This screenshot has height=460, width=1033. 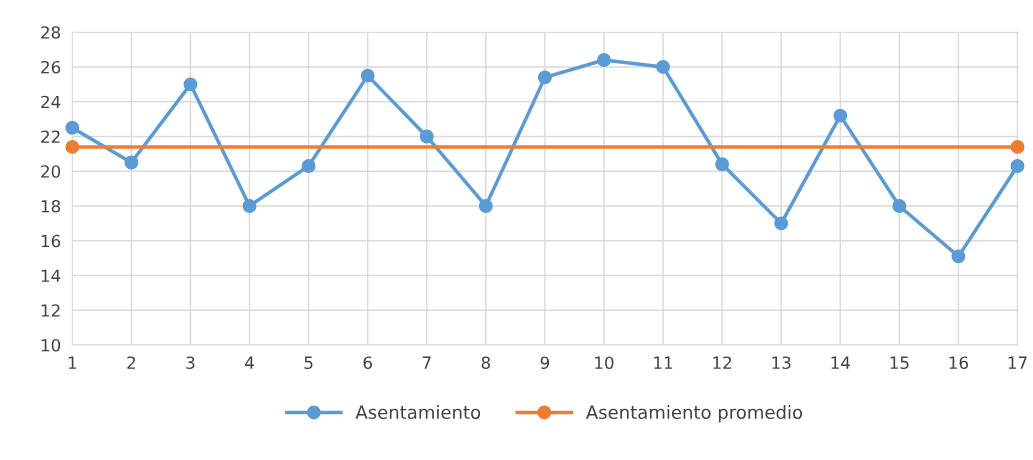 I want to click on y-tick-label: 12, so click(x=50, y=310).